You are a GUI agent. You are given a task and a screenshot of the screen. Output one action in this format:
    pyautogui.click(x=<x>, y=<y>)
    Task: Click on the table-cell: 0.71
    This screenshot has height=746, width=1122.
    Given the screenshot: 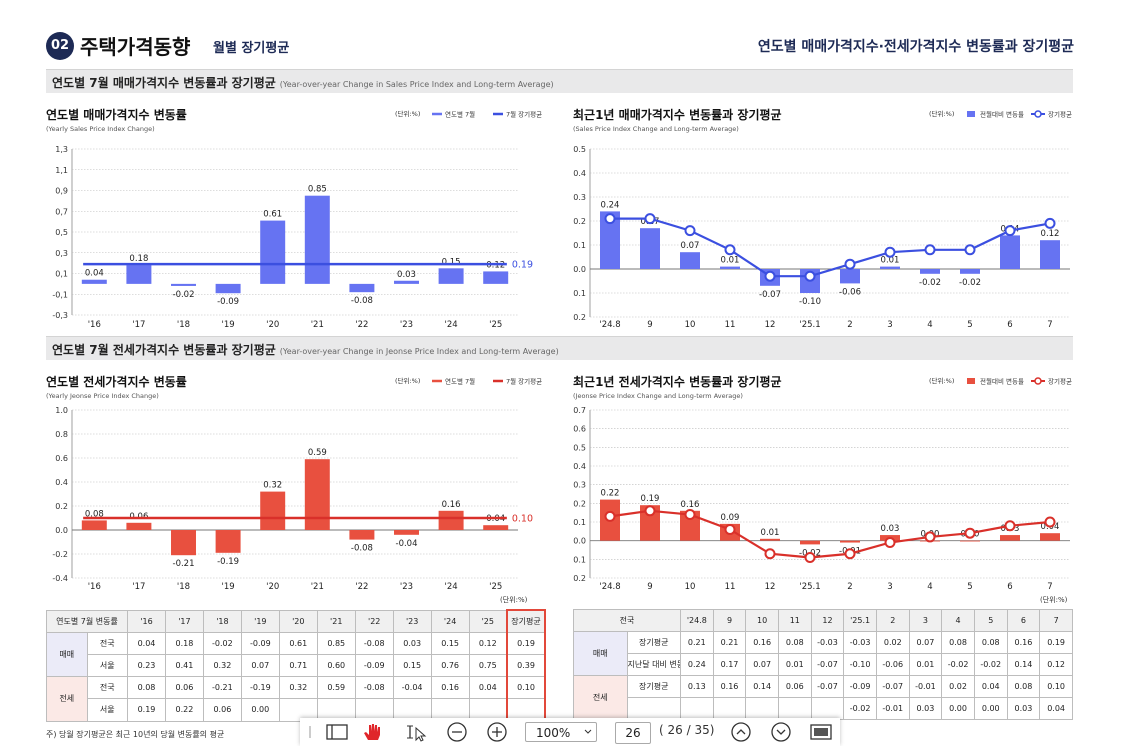 What is the action you would take?
    pyautogui.click(x=298, y=665)
    